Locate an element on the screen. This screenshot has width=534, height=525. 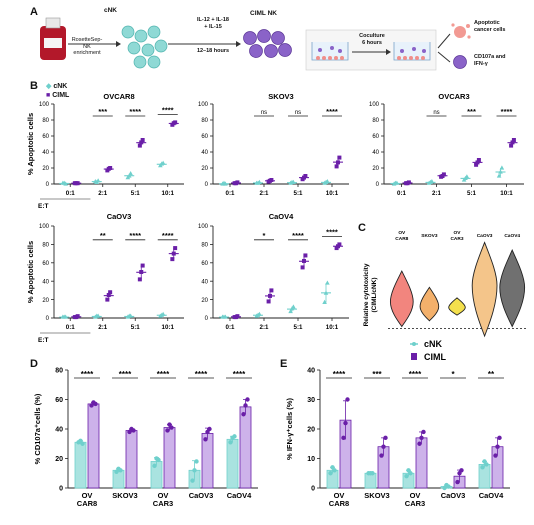
legend-cnk-label: cNK is located at coordinates (60, 86).